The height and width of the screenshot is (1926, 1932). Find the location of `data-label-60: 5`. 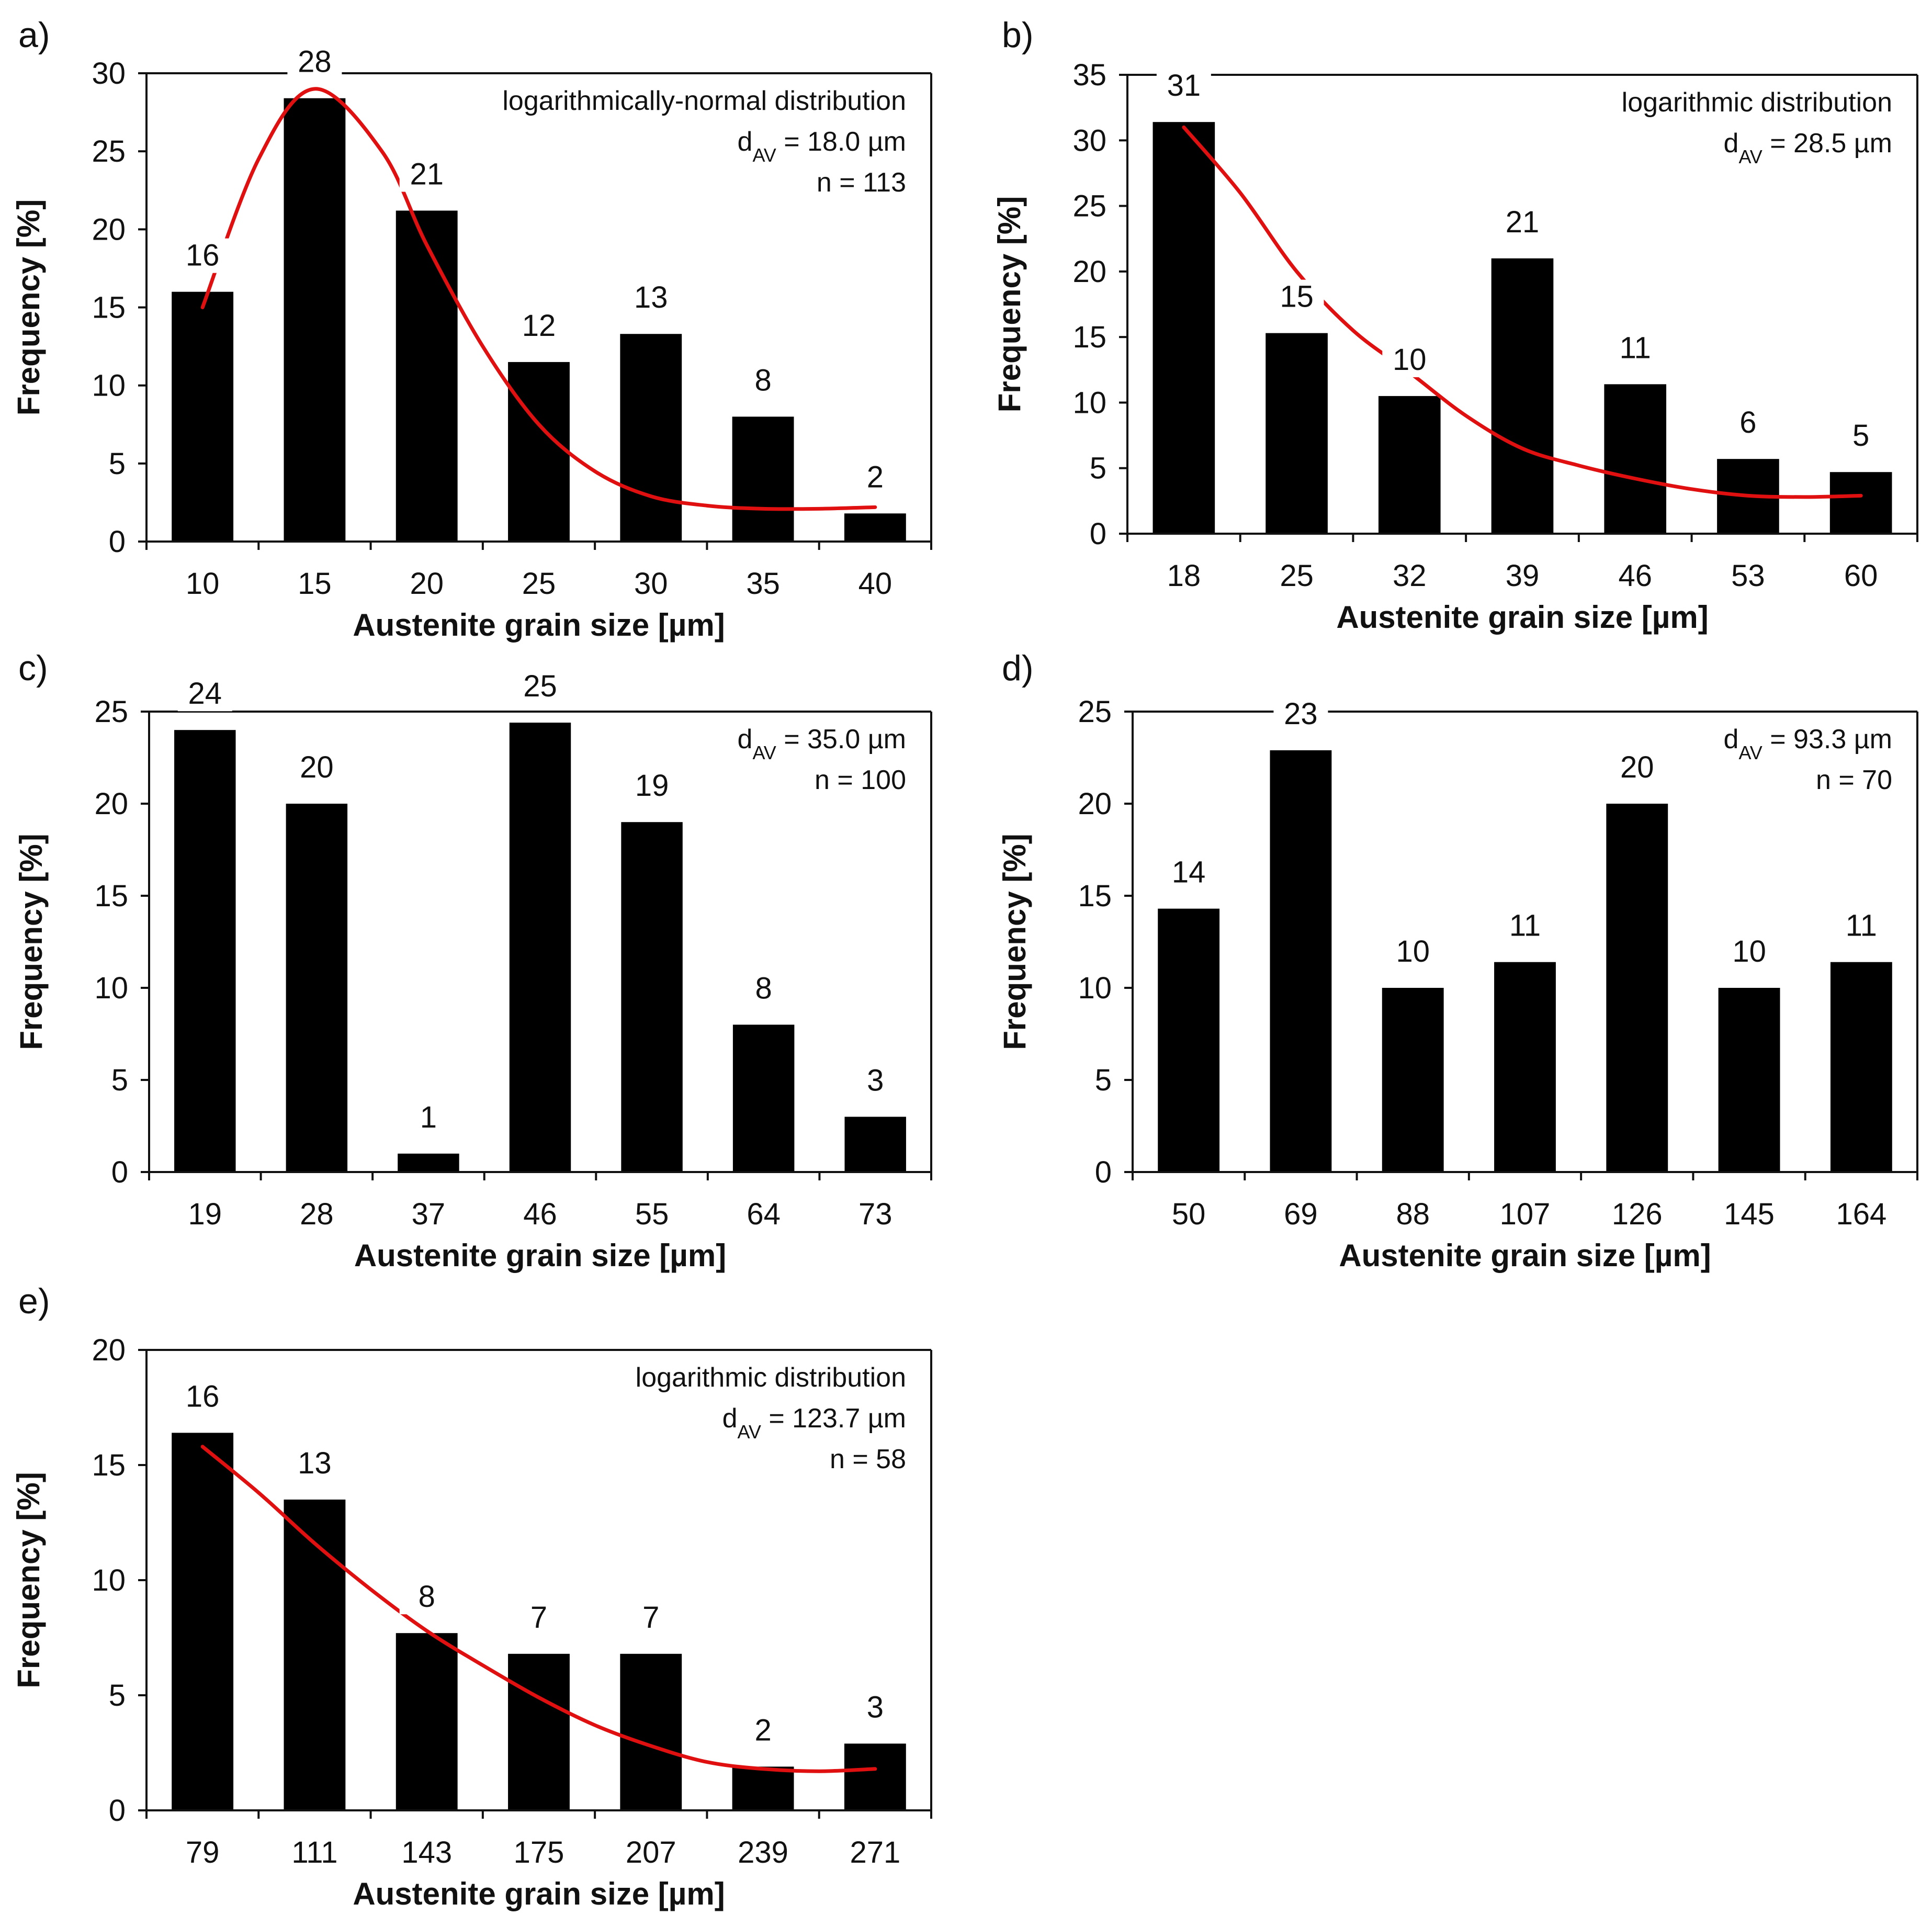

data-label-60: 5 is located at coordinates (1860, 436).